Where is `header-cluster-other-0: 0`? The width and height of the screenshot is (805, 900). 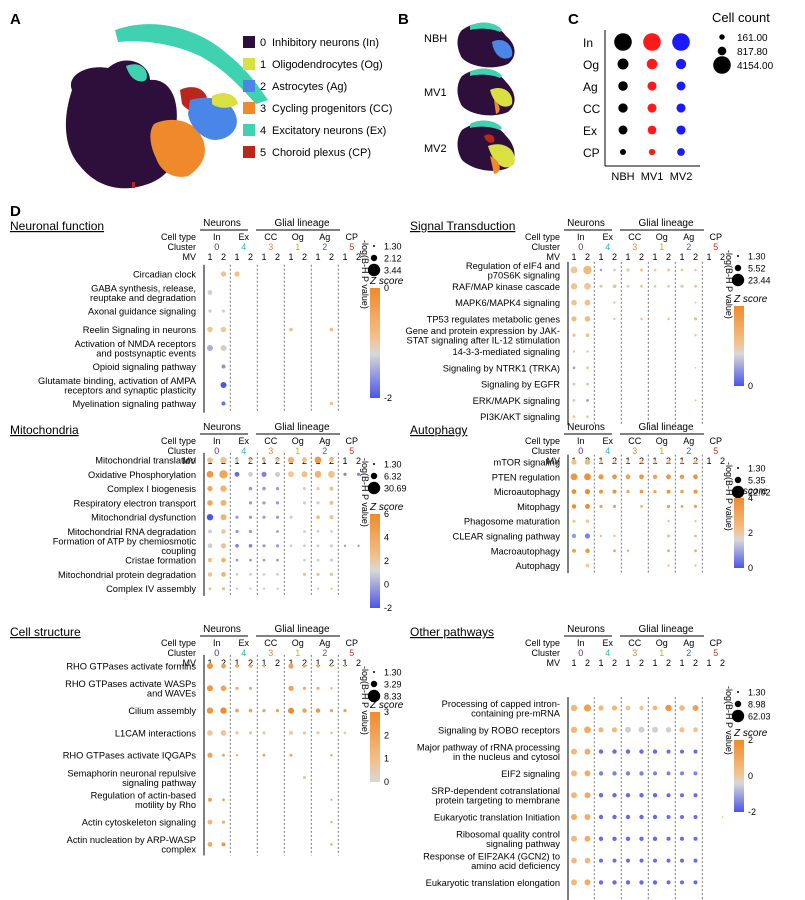
header-cluster-other-0: 0 is located at coordinates (580, 653).